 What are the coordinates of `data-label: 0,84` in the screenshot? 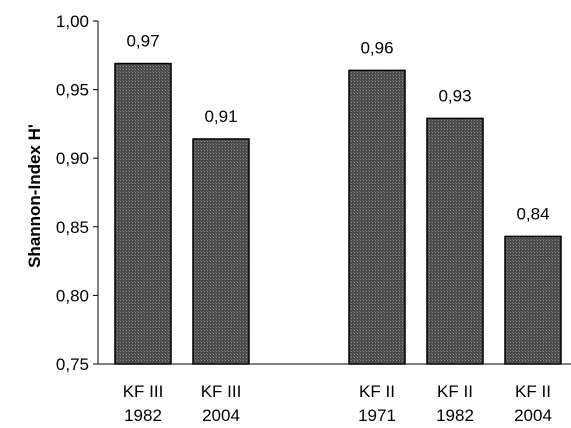 It's located at (532, 213).